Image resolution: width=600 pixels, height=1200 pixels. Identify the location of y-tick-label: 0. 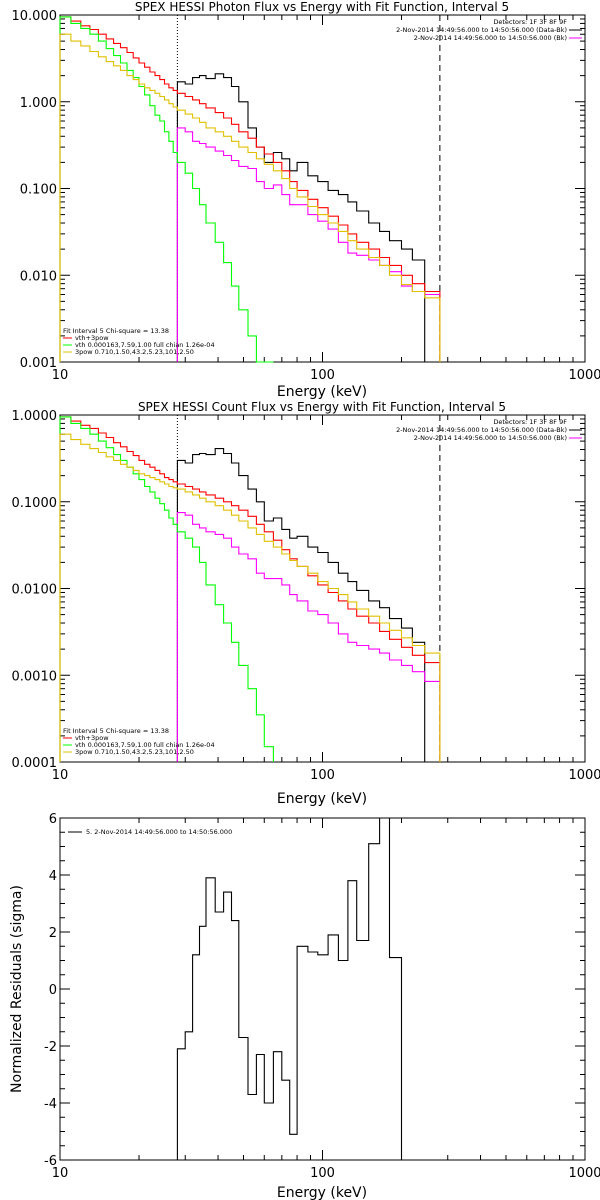
(53, 990).